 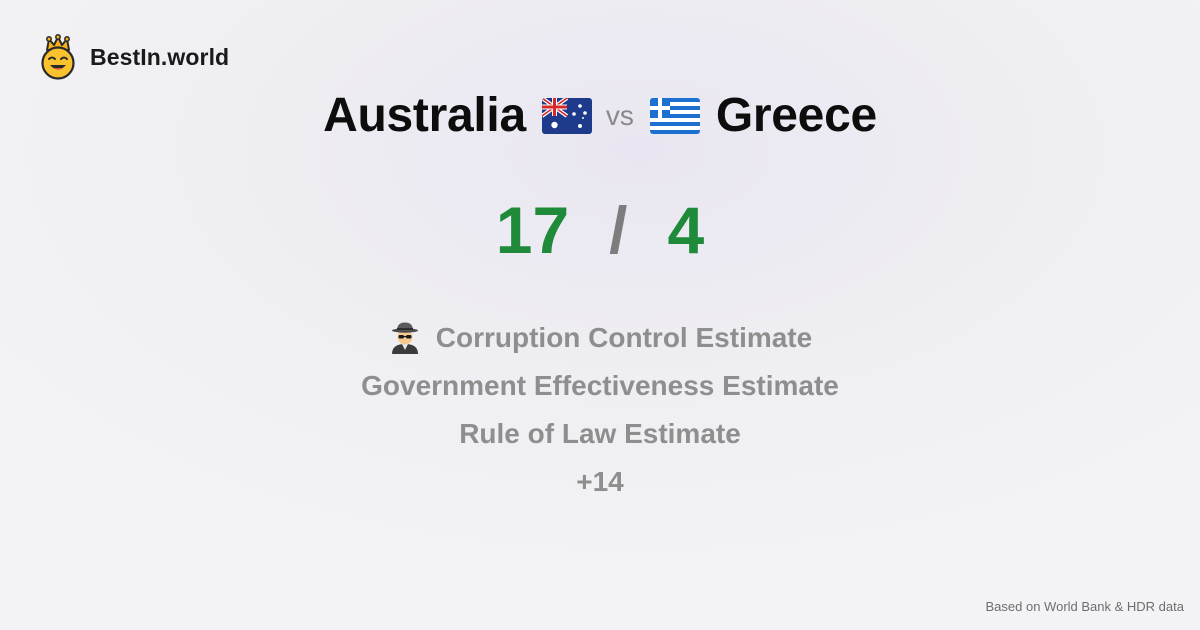 I want to click on australia-flag-icon, so click(x=566, y=115).